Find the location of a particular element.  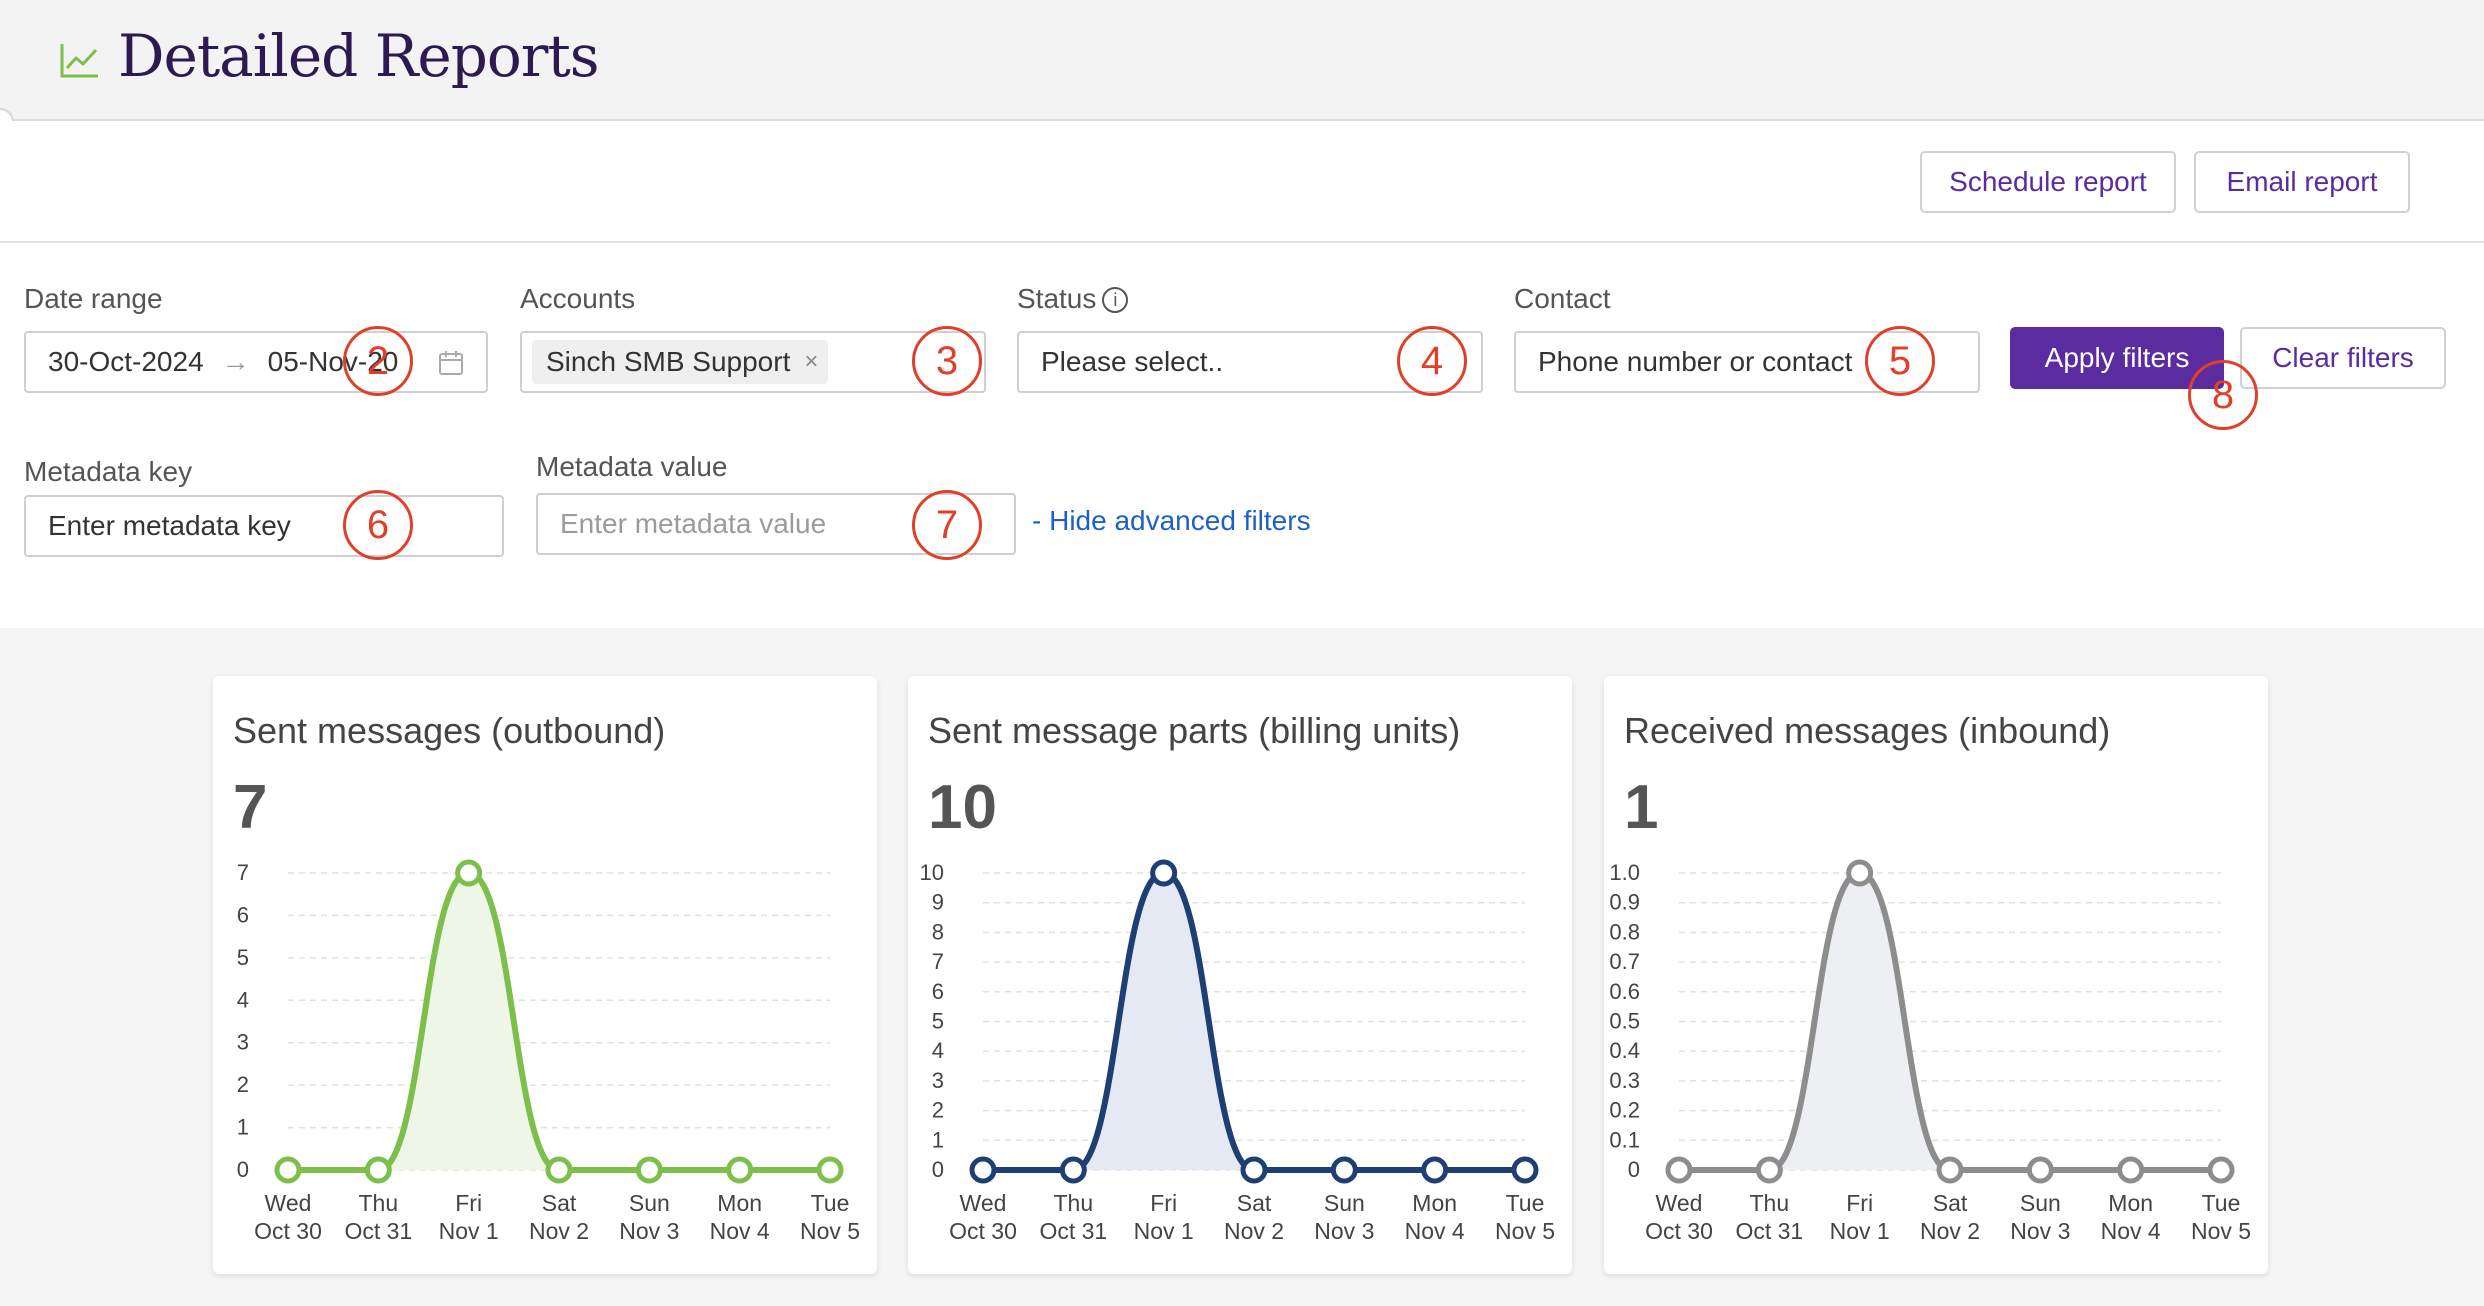

card-total: 7 is located at coordinates (250, 807).